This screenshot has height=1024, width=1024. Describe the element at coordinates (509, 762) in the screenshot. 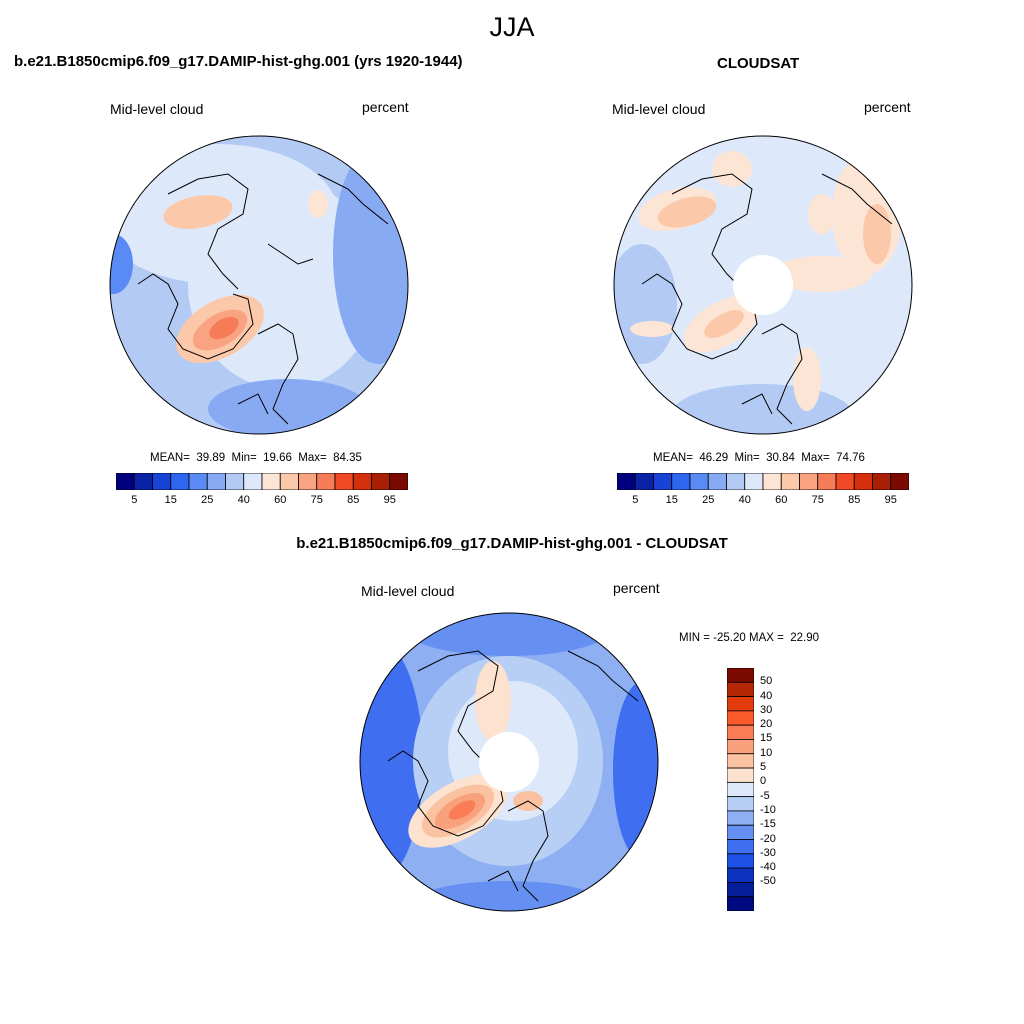

I see `panel3-polar-map` at that location.